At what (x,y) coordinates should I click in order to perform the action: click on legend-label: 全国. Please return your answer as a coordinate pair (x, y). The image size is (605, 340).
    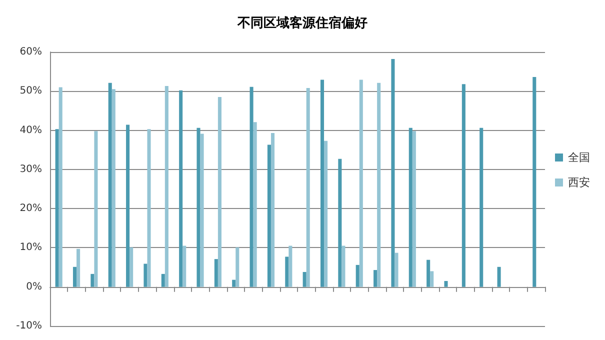
    Looking at the image, I should click on (579, 157).